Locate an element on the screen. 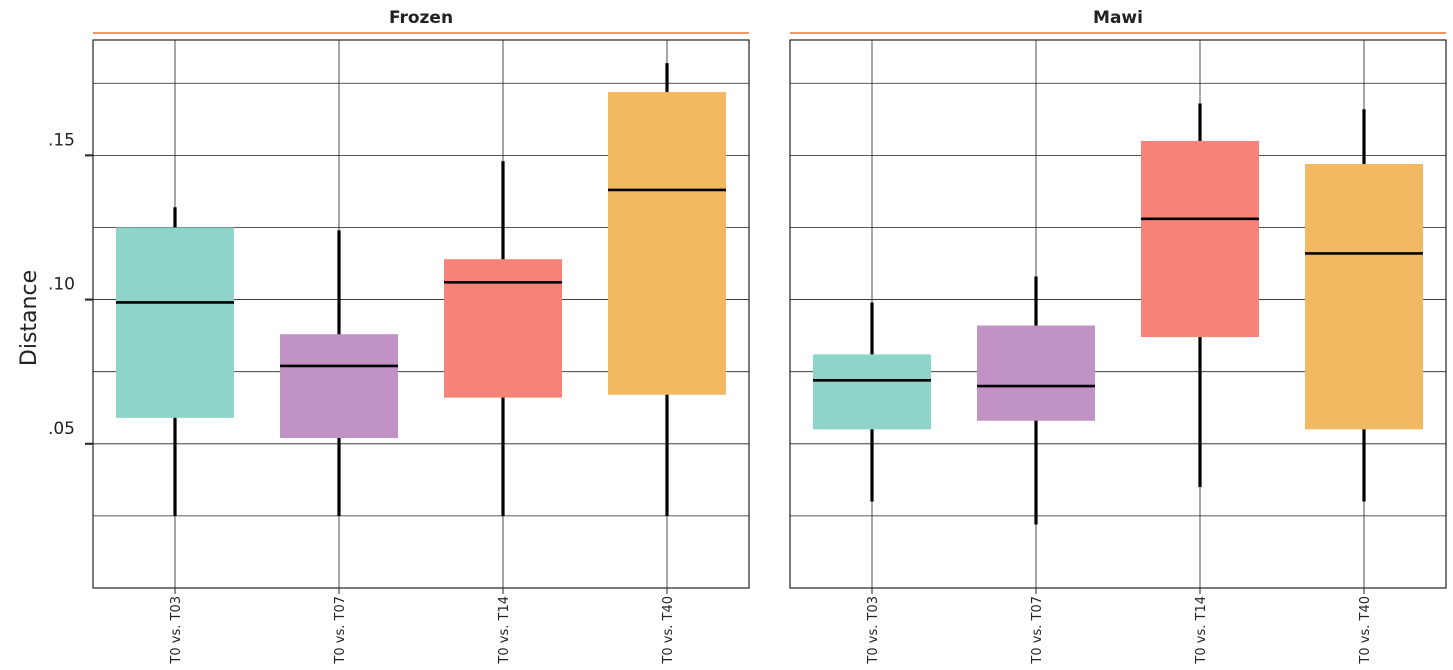 The height and width of the screenshot is (670, 1453). facet-title: Frozen is located at coordinates (421, 18).